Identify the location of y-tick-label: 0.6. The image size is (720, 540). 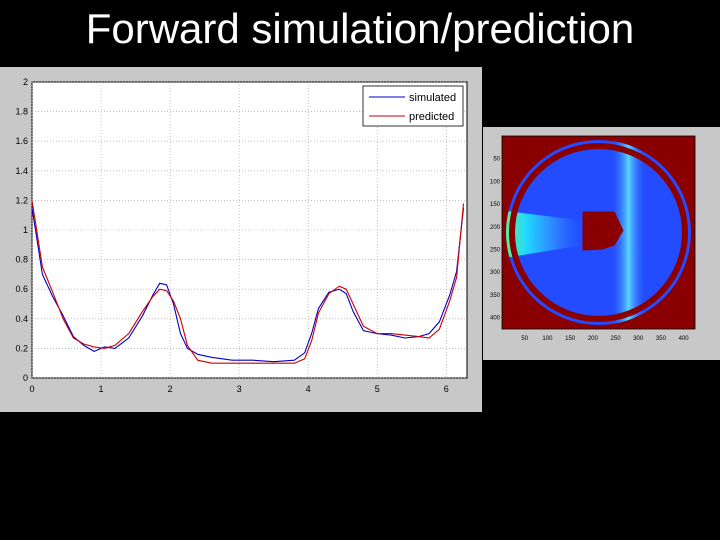
(21, 289).